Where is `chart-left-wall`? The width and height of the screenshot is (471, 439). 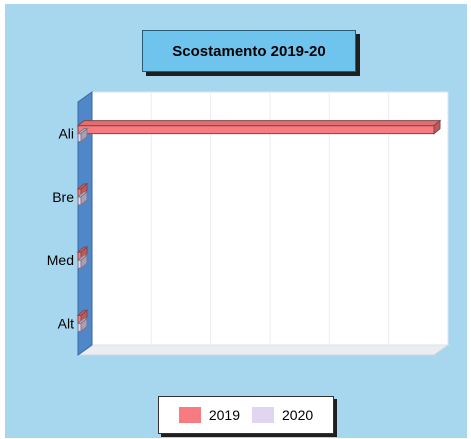
chart-left-wall is located at coordinates (85, 223).